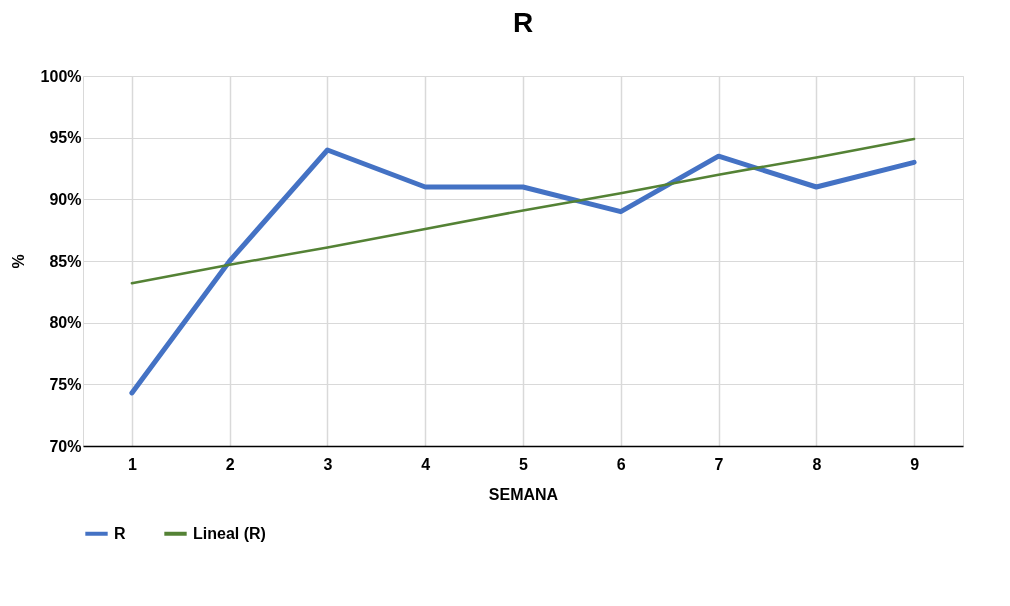 The image size is (1010, 606). Describe the element at coordinates (65, 384) in the screenshot. I see `y-tick-label: 75%` at that location.